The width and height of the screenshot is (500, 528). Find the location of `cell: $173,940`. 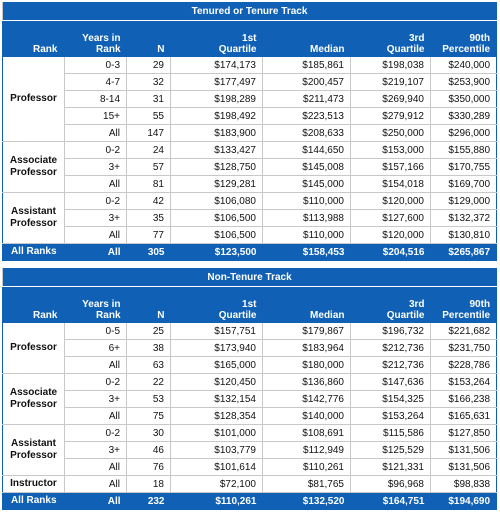

cell: $173,940 is located at coordinates (216, 348).